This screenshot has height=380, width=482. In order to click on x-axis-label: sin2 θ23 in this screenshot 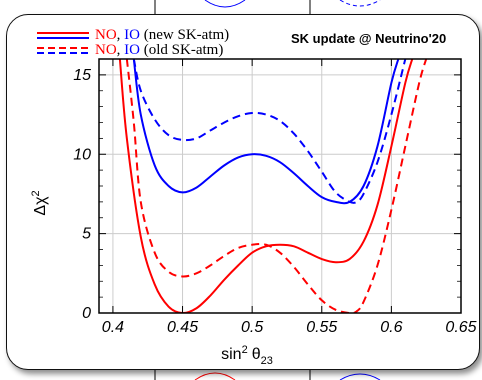, I will do `click(247, 355)`.